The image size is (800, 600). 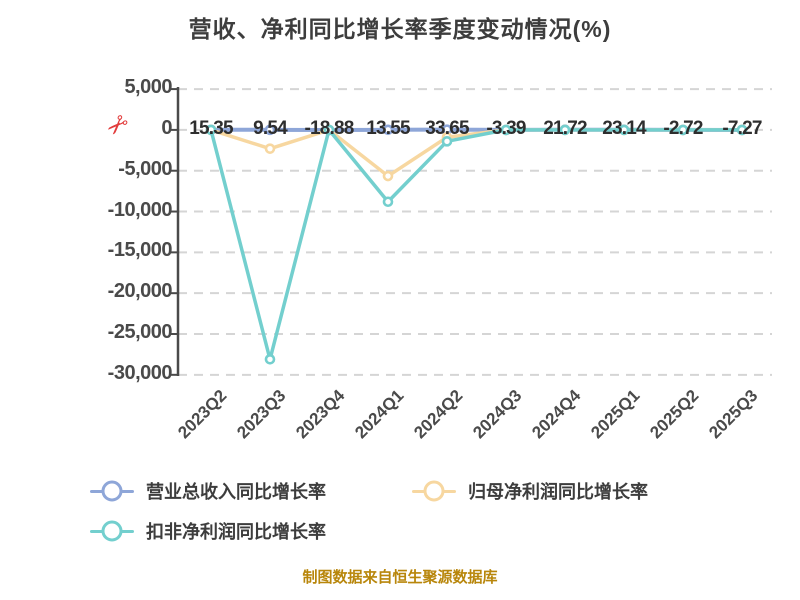 What do you see at coordinates (166, 127) in the screenshot?
I see `y-axis-tick-label: 0` at bounding box center [166, 127].